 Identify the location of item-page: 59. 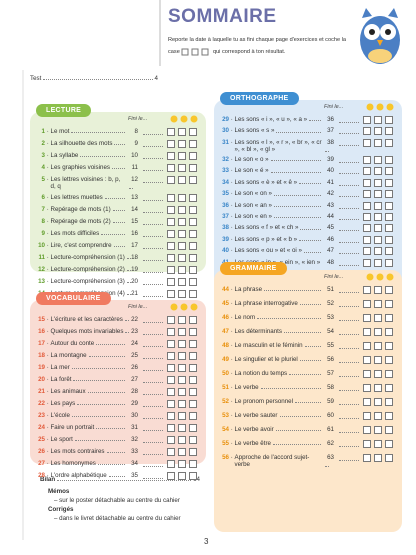
(330, 401).